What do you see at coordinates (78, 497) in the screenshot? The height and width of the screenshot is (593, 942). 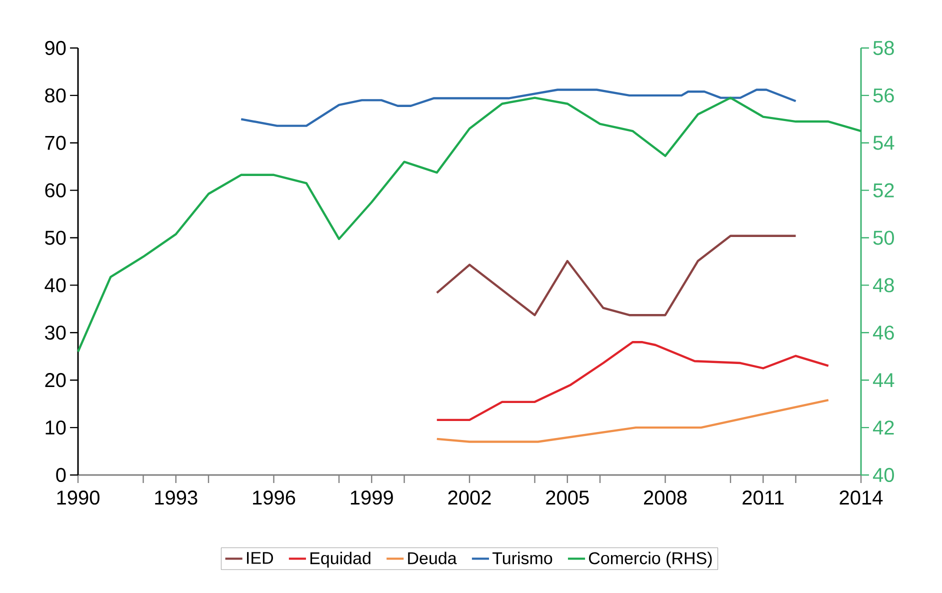 I see `x-tick-label: 1990` at bounding box center [78, 497].